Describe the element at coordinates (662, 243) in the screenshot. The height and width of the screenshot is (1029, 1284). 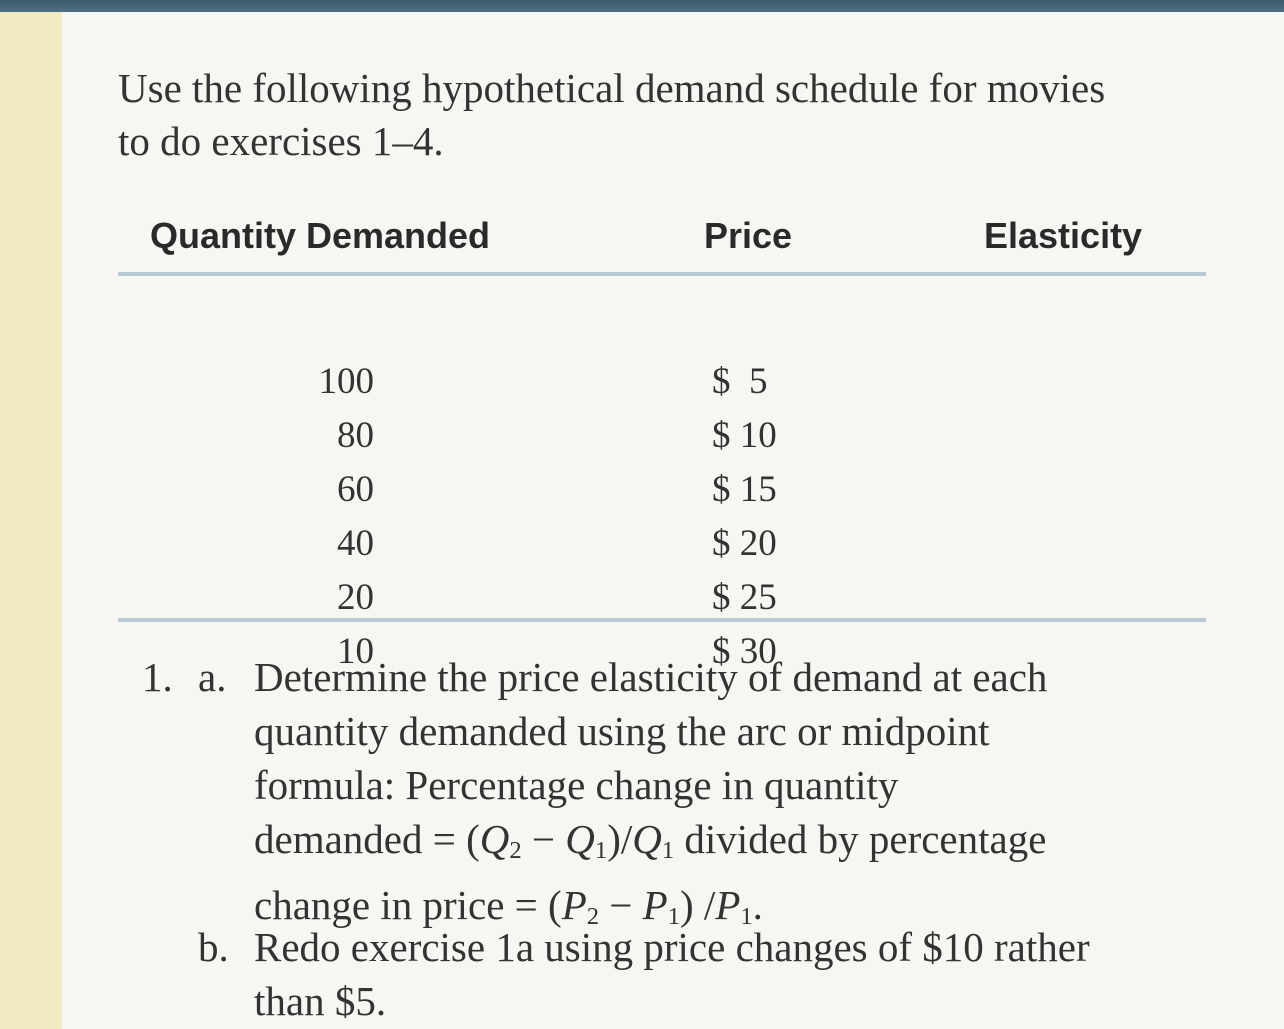
I see `table-header: Quantity Demanded Price Elasticity` at that location.